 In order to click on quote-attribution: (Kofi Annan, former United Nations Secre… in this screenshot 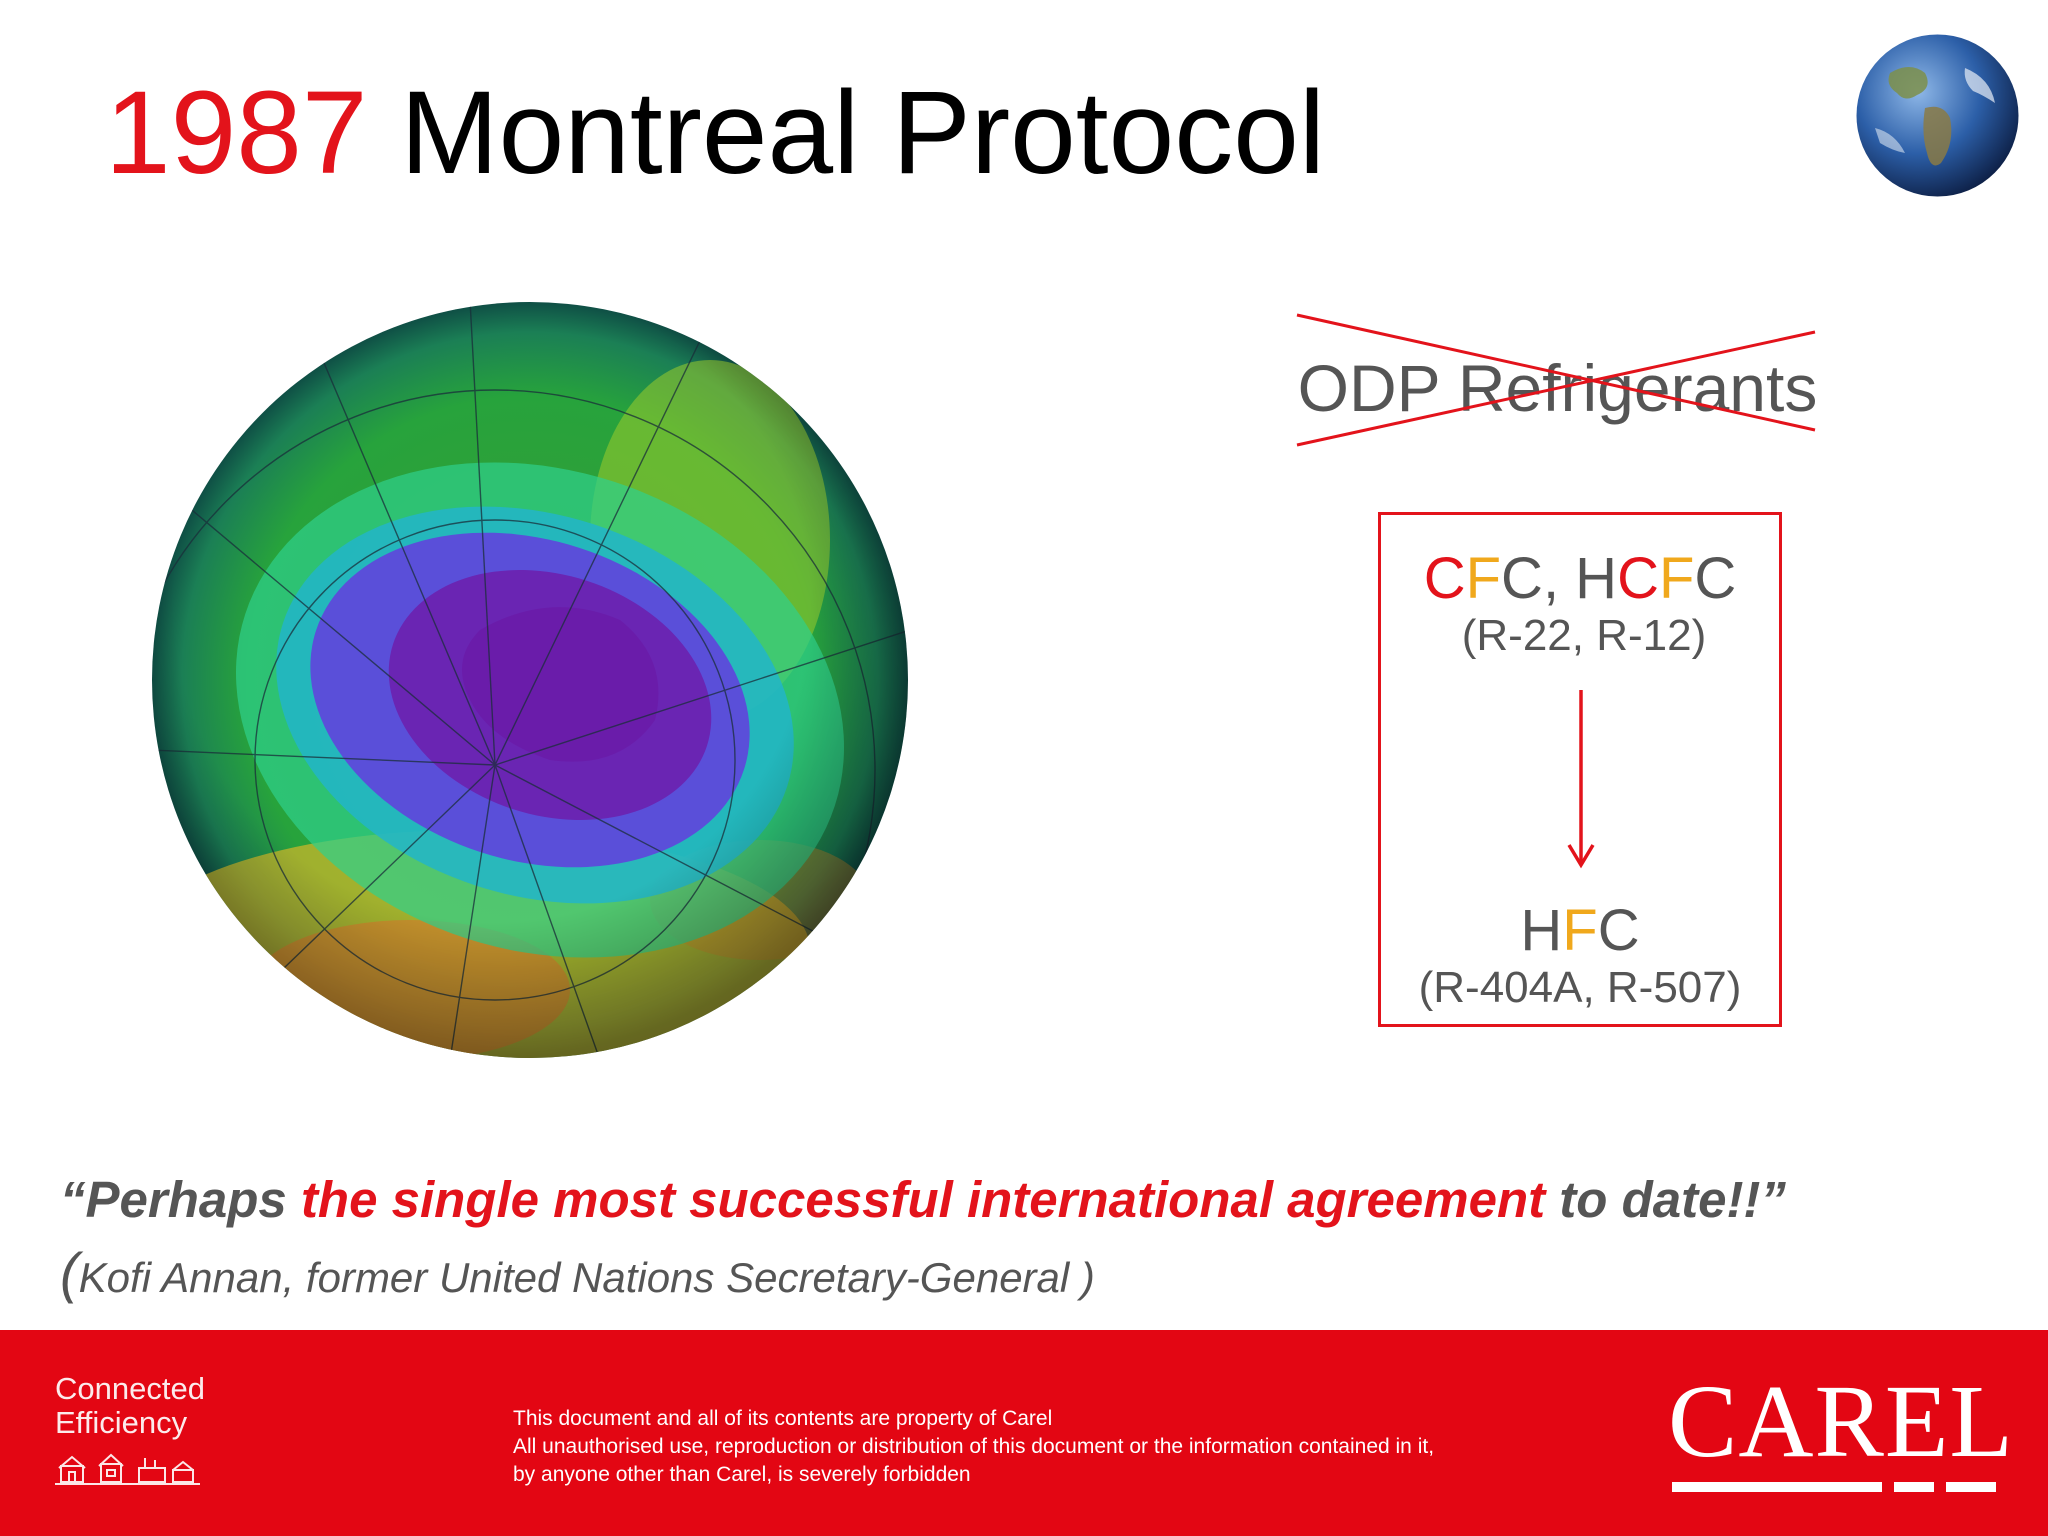, I will do `click(577, 1272)`.